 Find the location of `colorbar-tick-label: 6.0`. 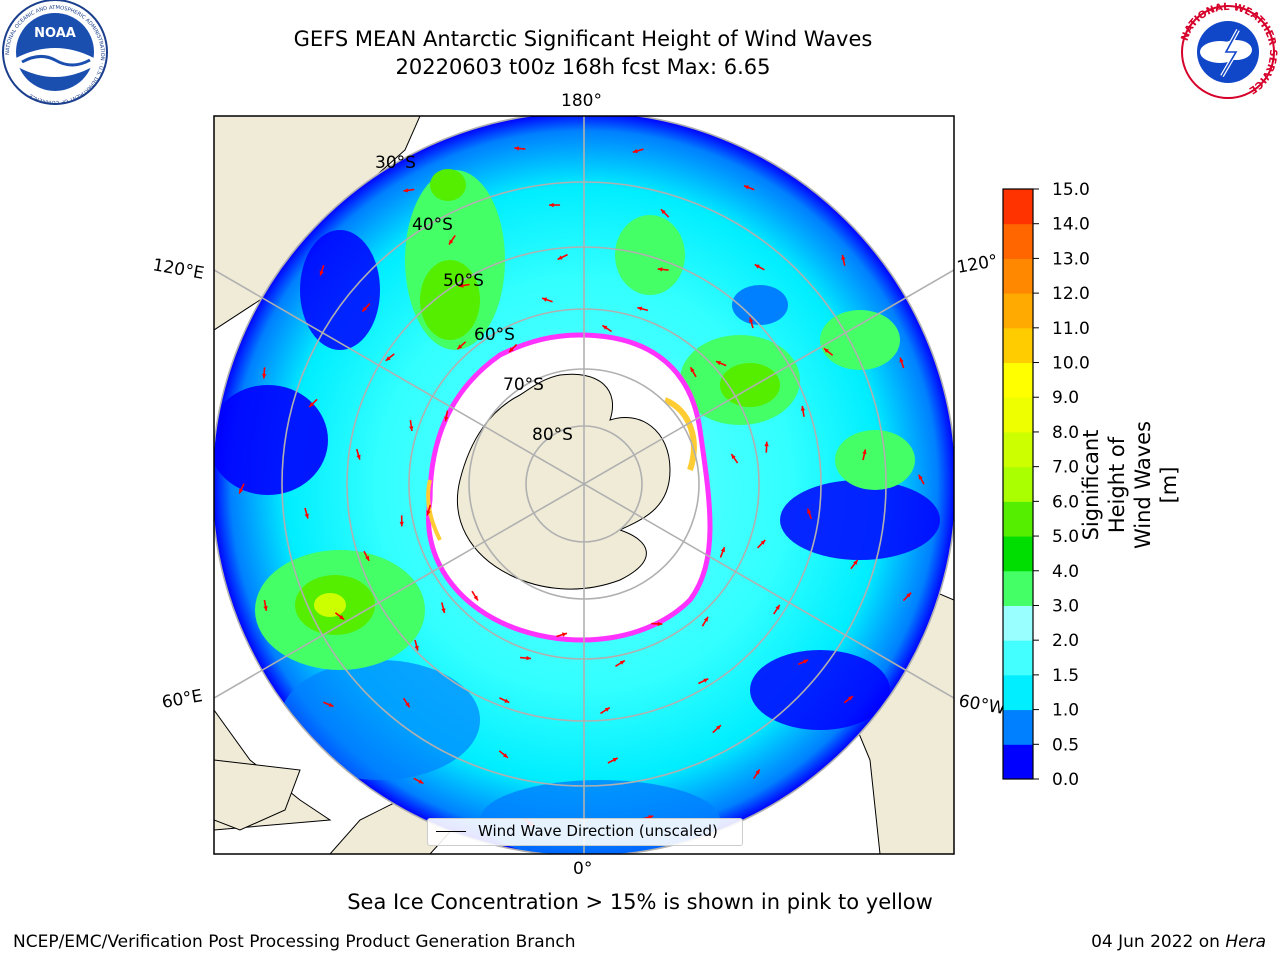

colorbar-tick-label: 6.0 is located at coordinates (1065, 502).